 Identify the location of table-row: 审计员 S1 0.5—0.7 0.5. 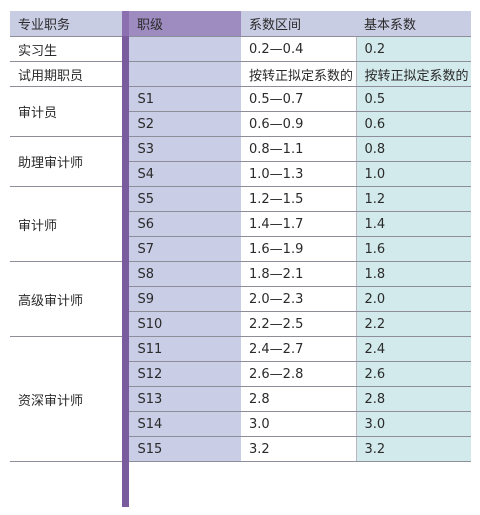
(240, 111).